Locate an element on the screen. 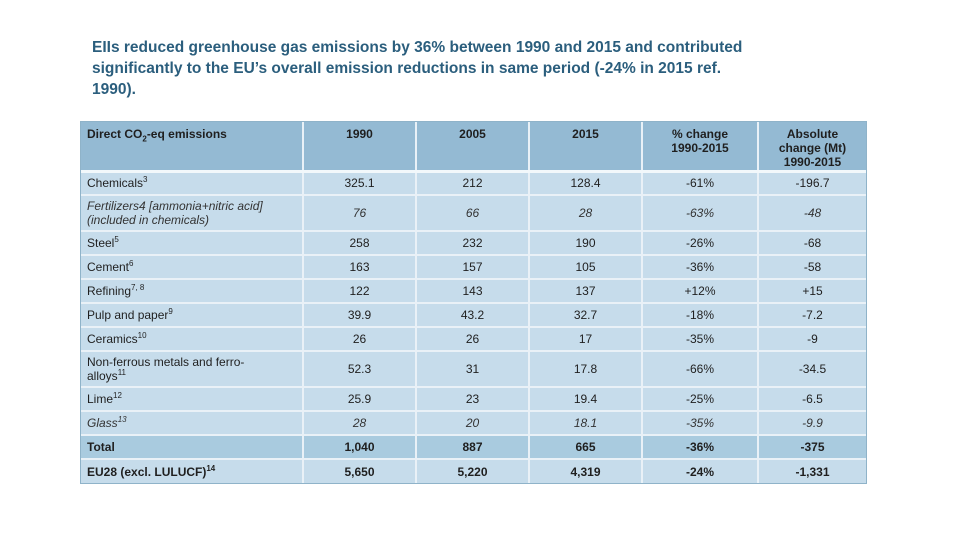  value-cell: 143 is located at coordinates (472, 291).